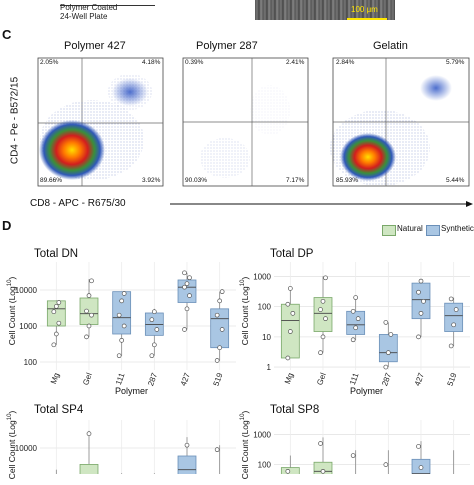 The height and width of the screenshot is (485, 474). I want to click on x-axis-label-dn: Polymer, so click(132, 391).